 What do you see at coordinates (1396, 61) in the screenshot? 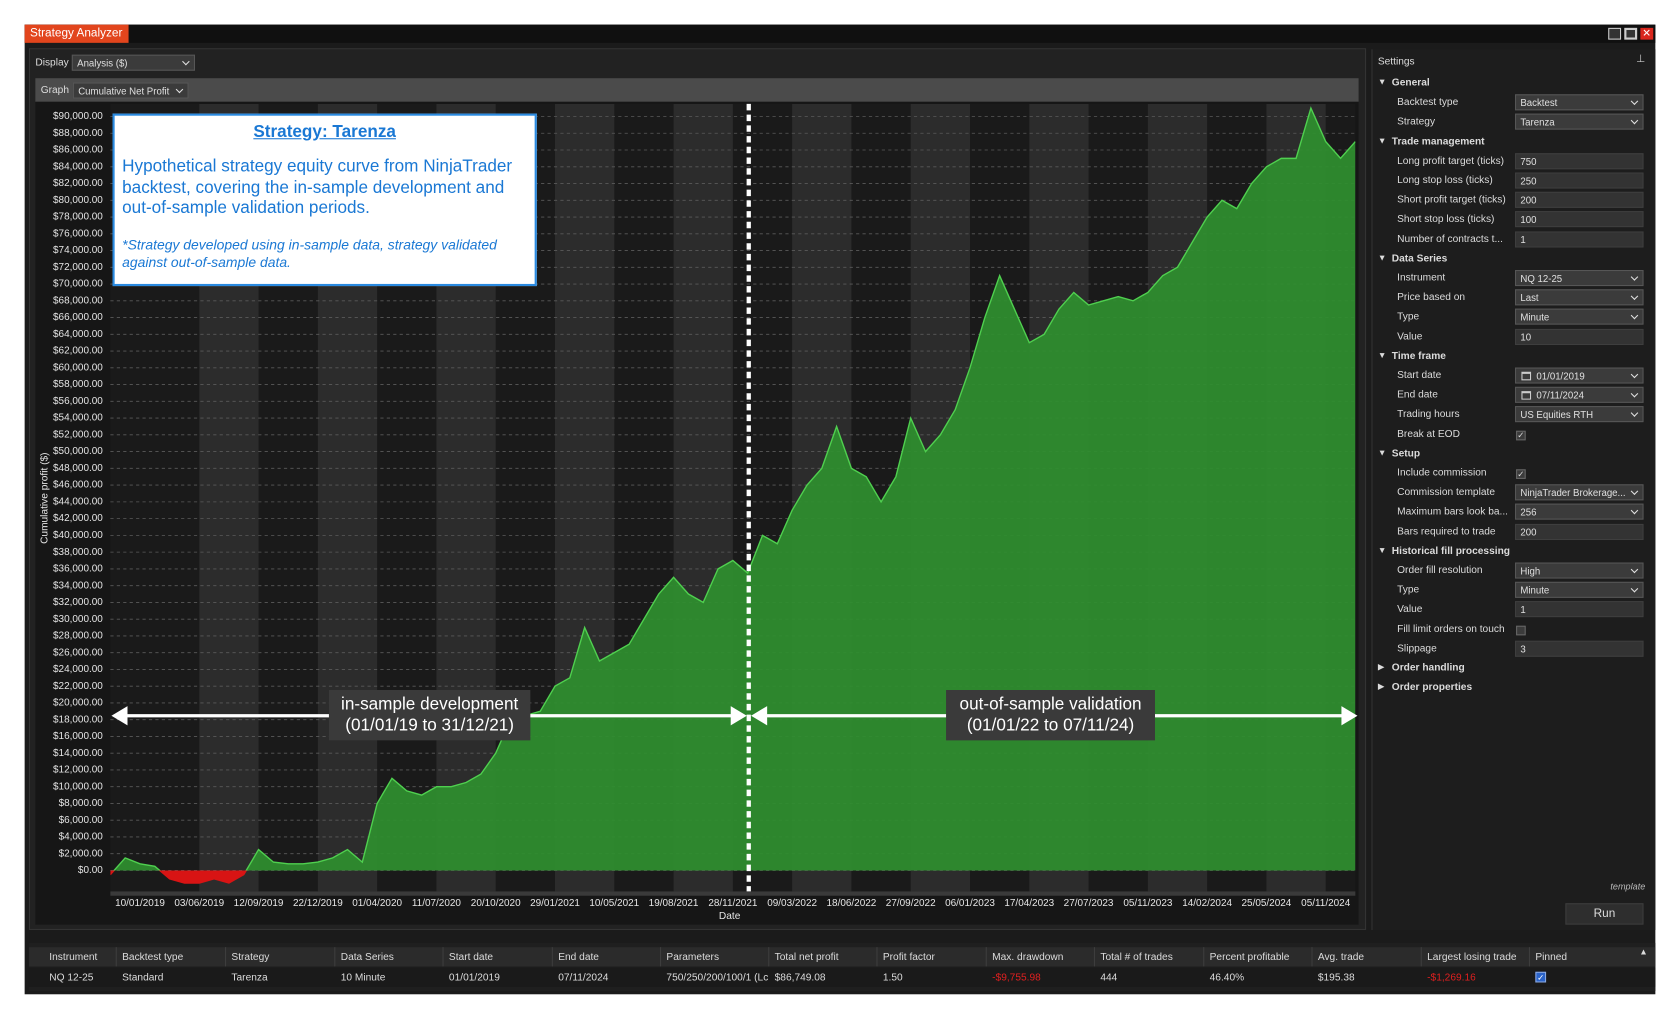
I see `settings-title: Settings` at bounding box center [1396, 61].